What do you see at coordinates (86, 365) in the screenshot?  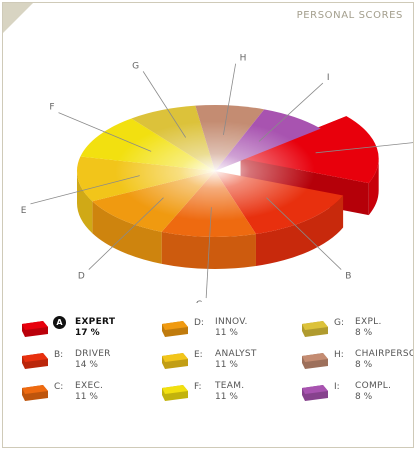 I see `legend-pct-B: 14 %` at bounding box center [86, 365].